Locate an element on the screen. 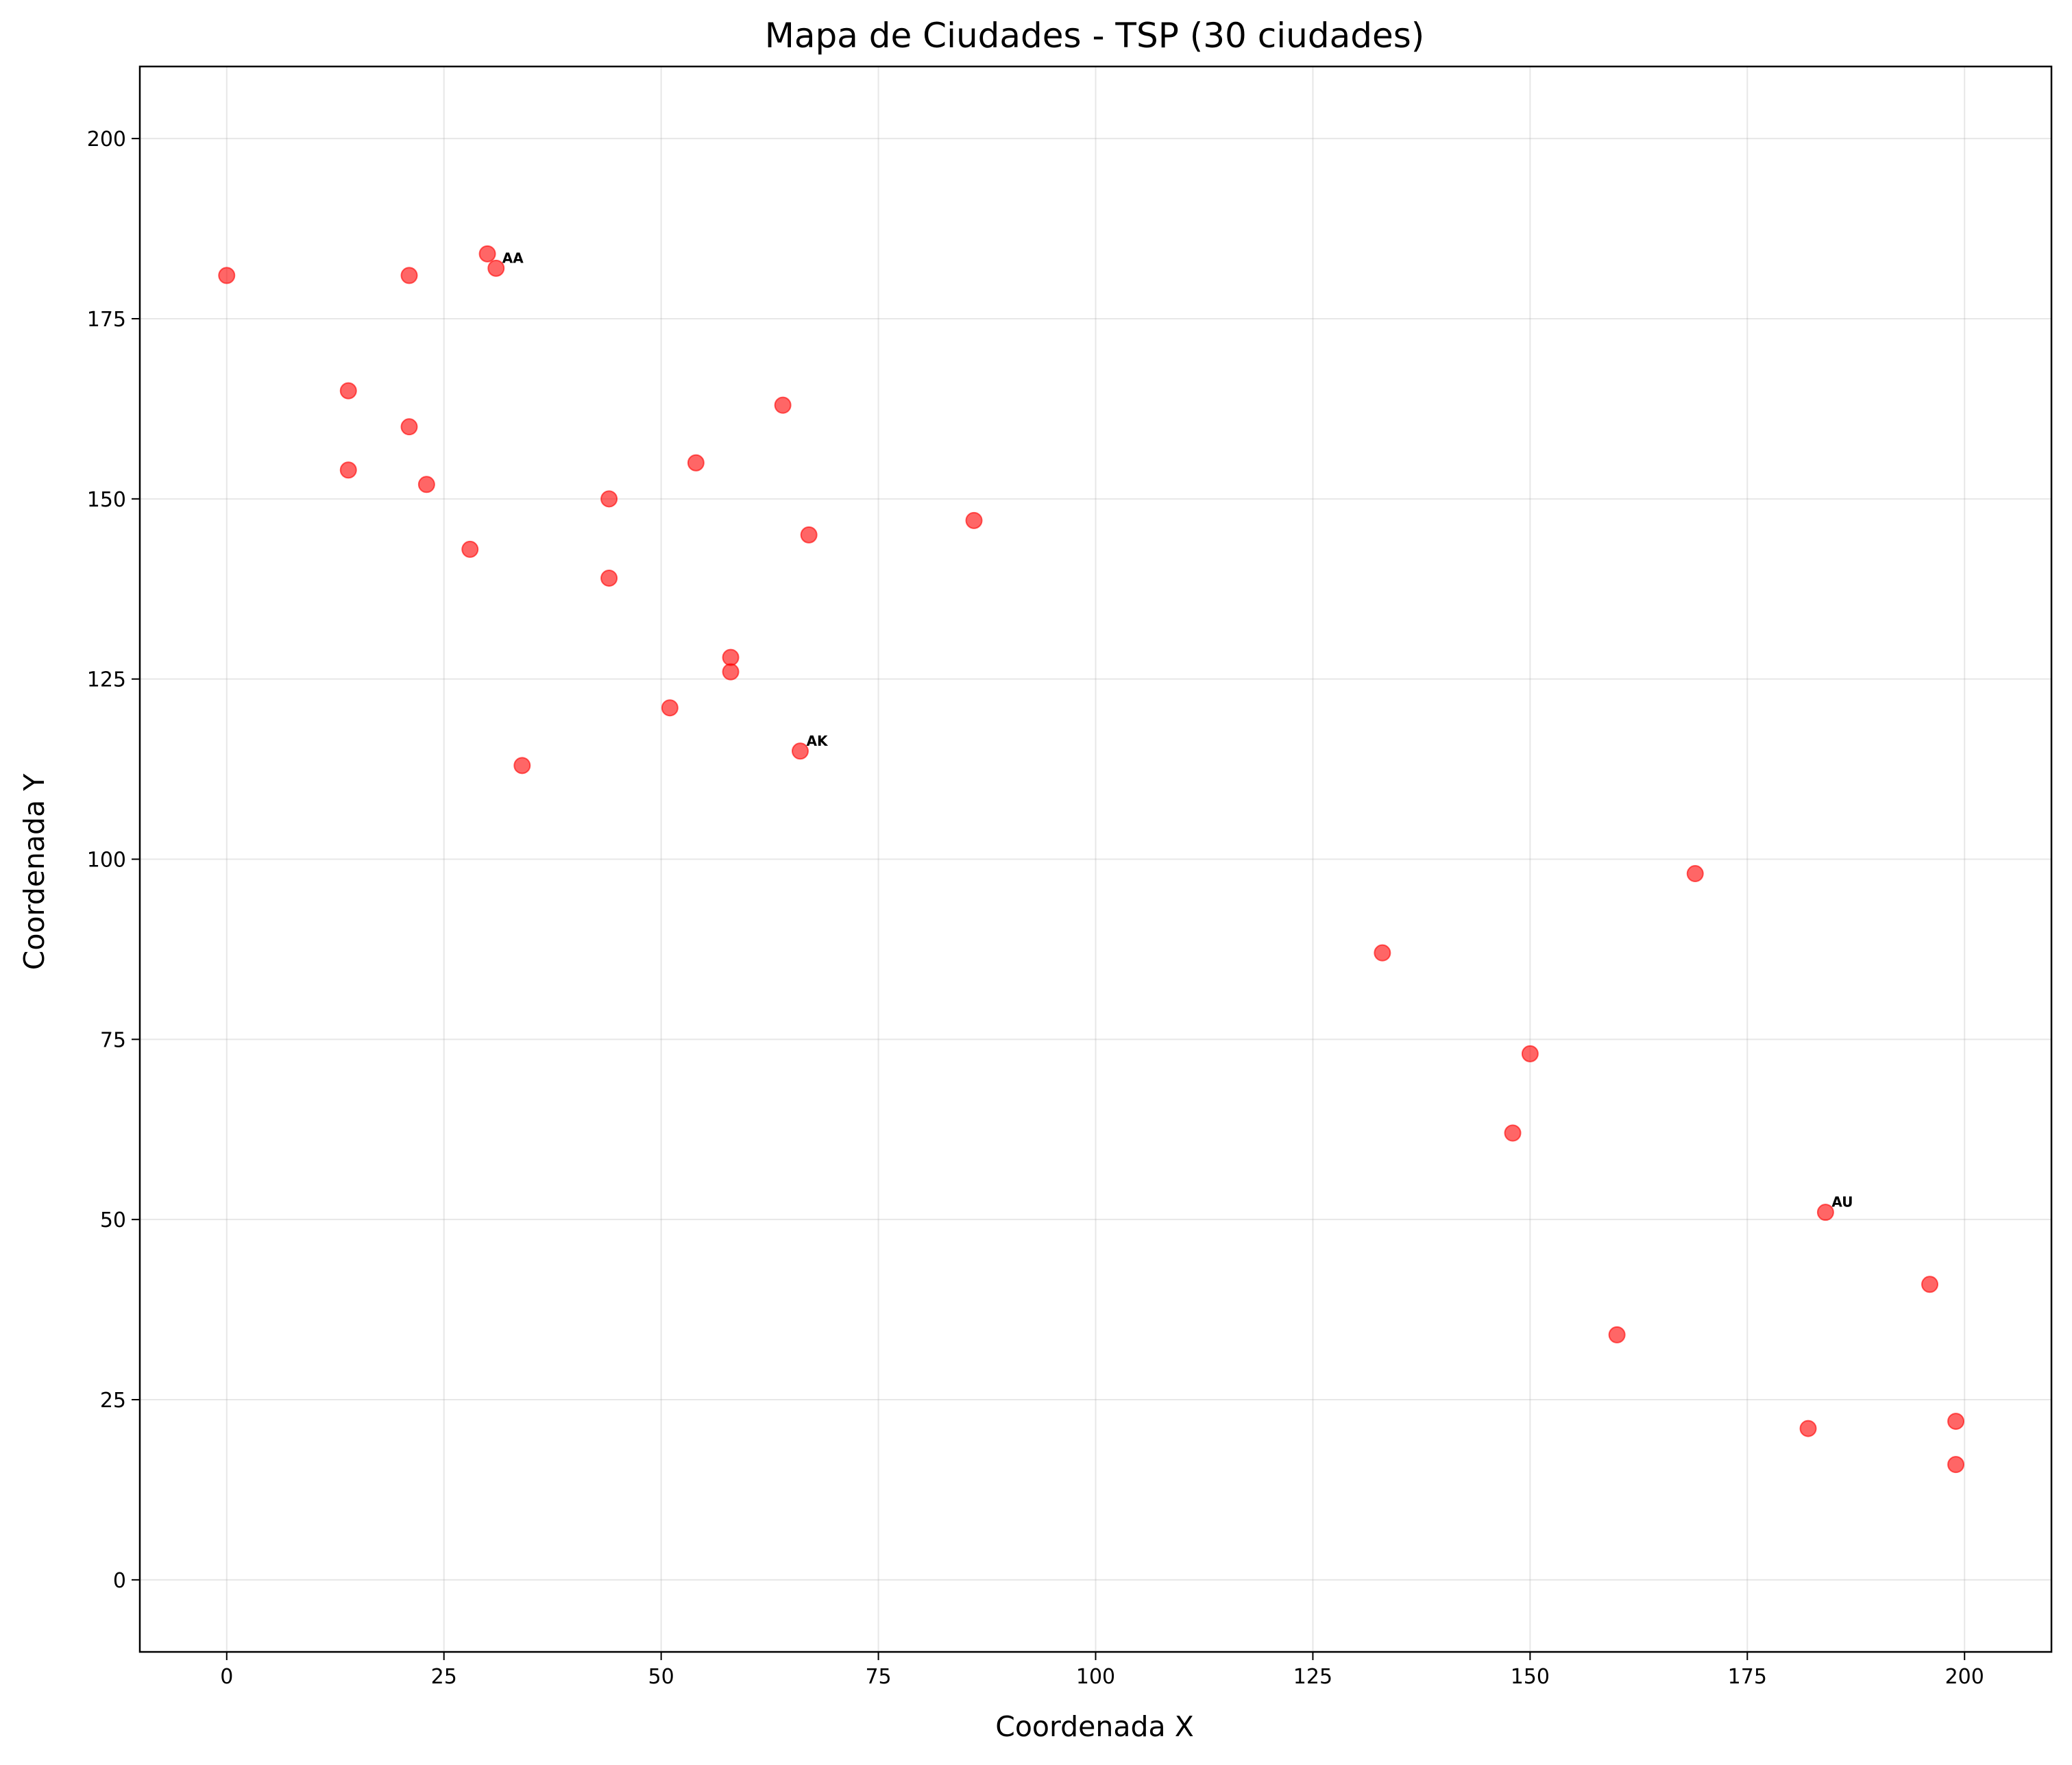  y-tick-label: 75 is located at coordinates (113, 1040).